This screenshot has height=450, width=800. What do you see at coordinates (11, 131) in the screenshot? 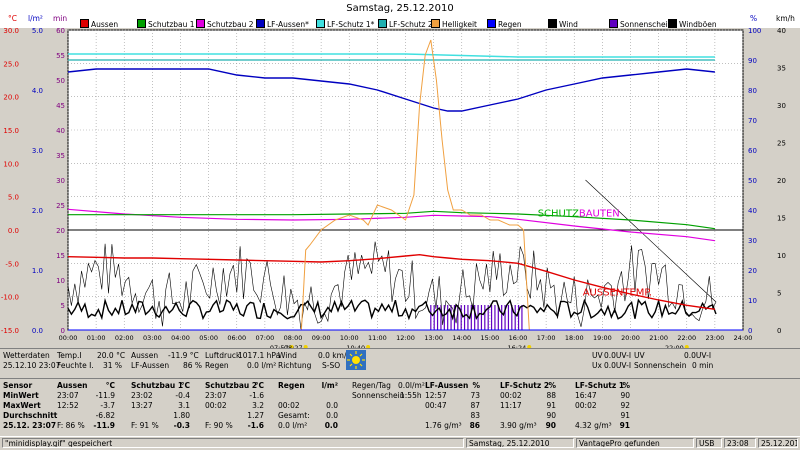
I see `temp-tick-3: 15.0` at bounding box center [11, 131].